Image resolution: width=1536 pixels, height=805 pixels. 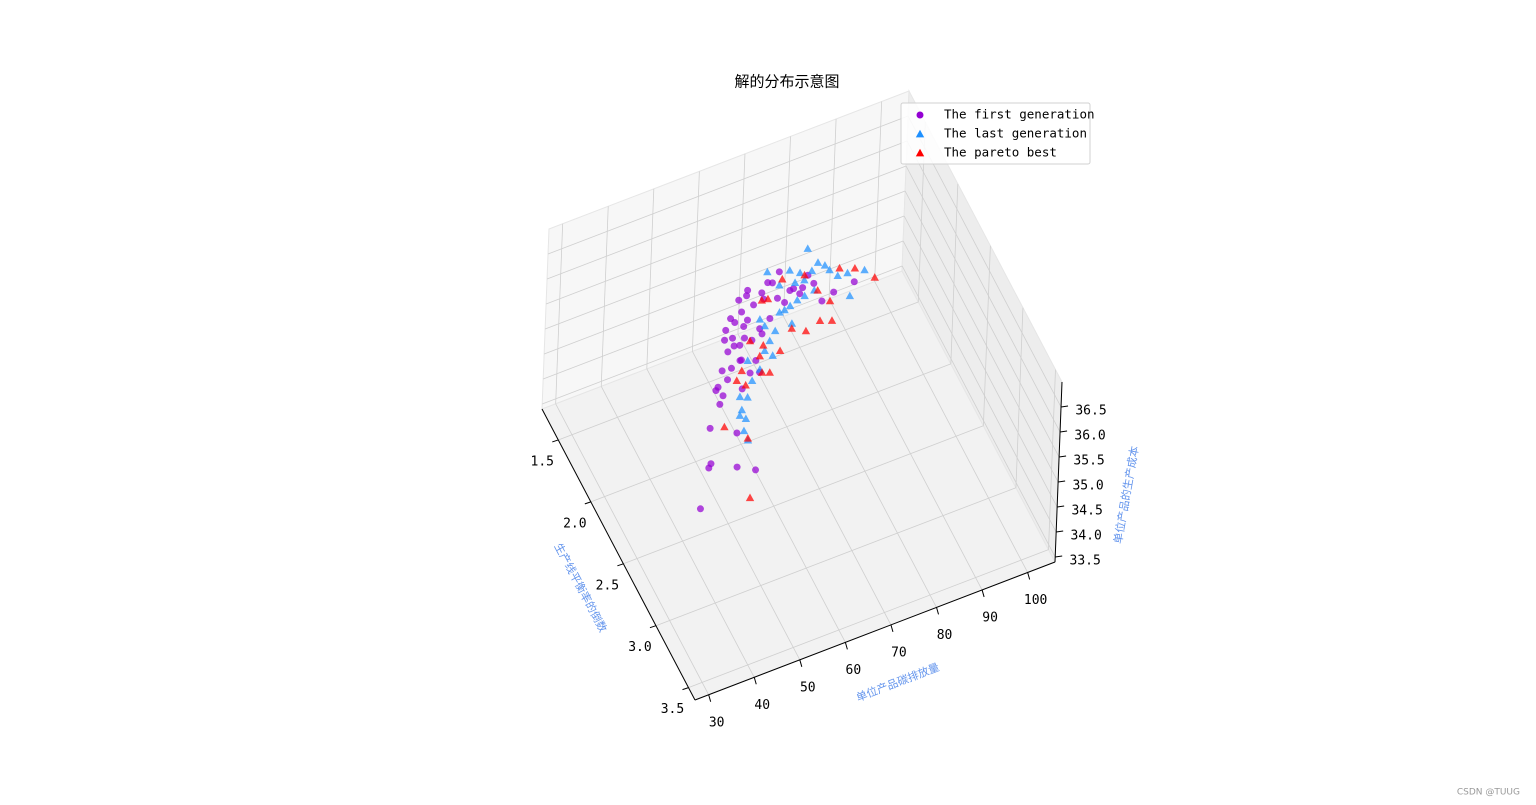 What do you see at coordinates (762, 705) in the screenshot?
I see `y-tick-label: 40` at bounding box center [762, 705].